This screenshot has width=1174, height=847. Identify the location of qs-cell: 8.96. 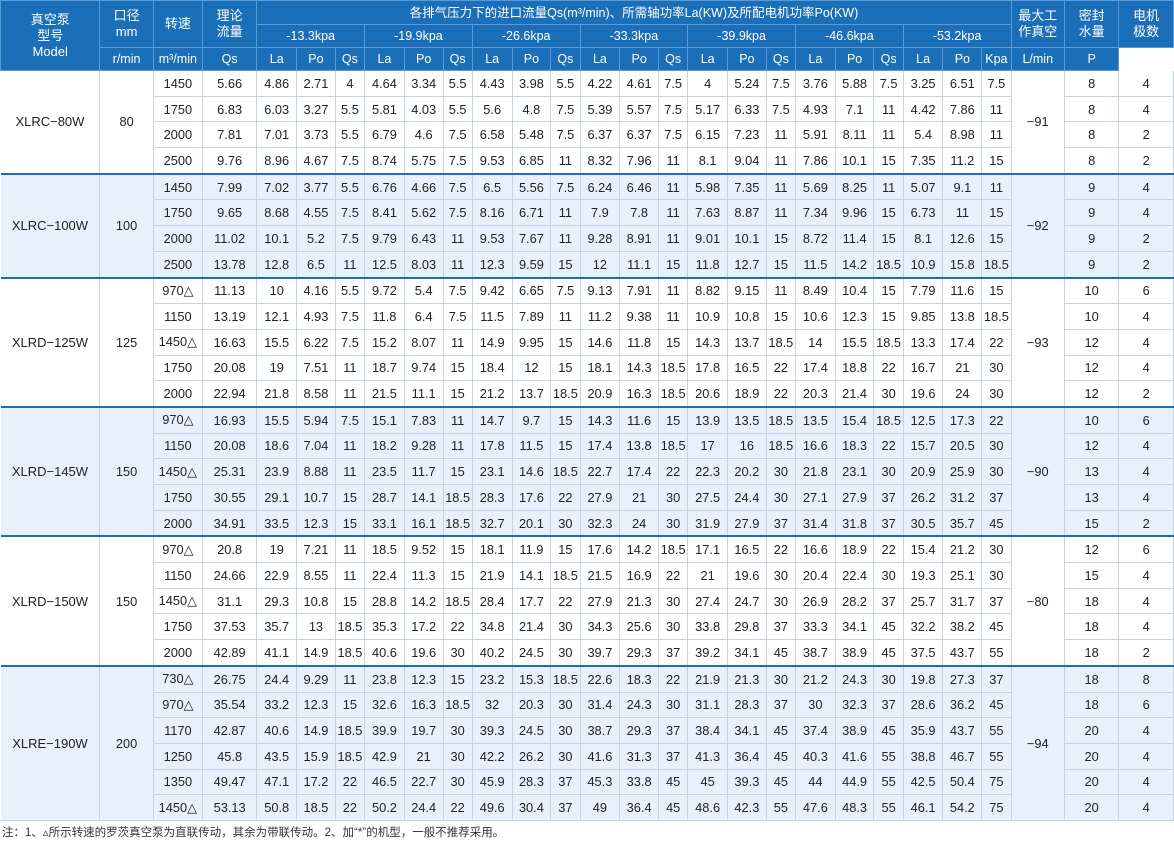
(277, 161).